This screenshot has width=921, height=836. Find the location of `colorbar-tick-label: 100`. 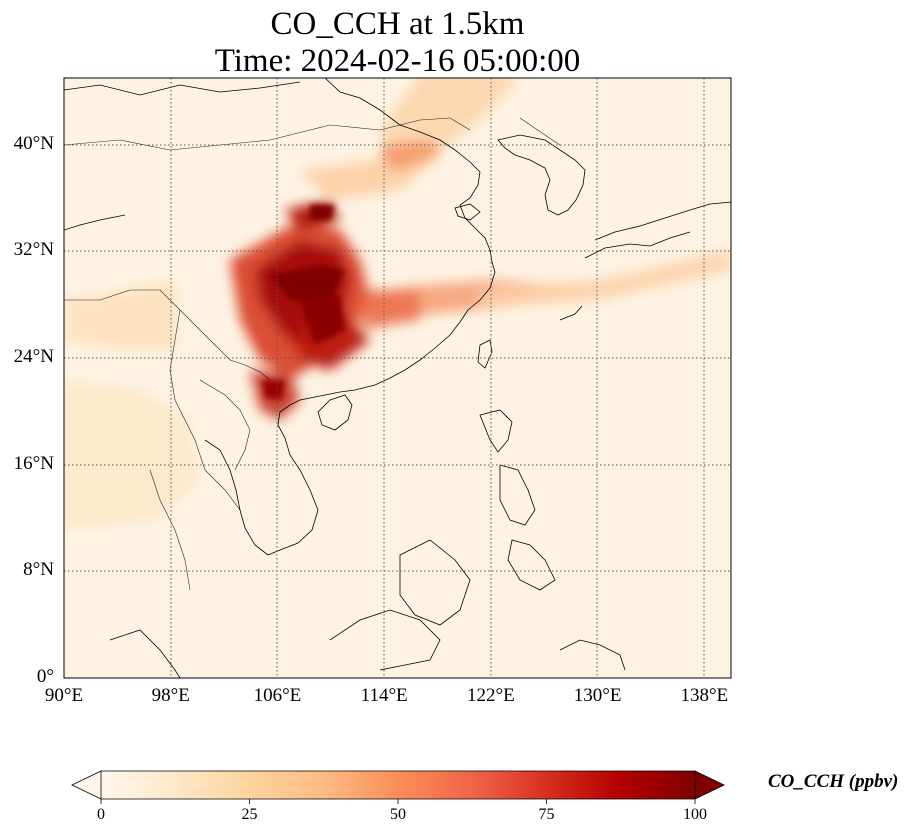

colorbar-tick-label: 100 is located at coordinates (695, 814).